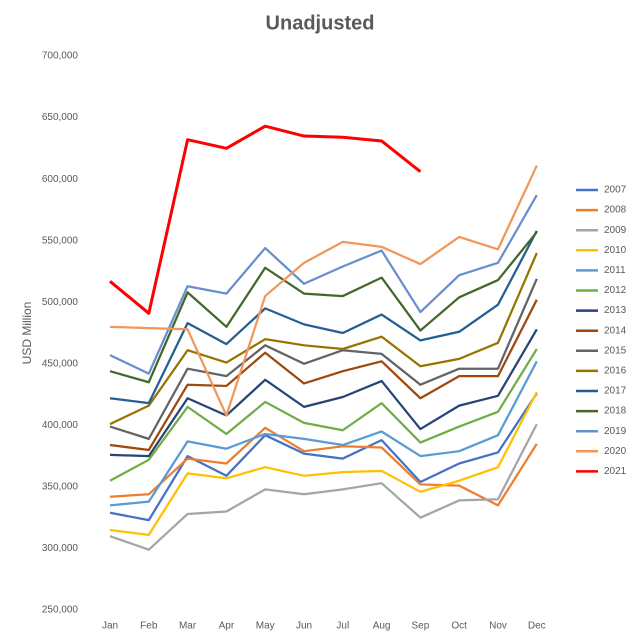 This screenshot has height=640, width=640. Describe the element at coordinates (498, 626) in the screenshot. I see `x-tick-label: Nov` at that location.